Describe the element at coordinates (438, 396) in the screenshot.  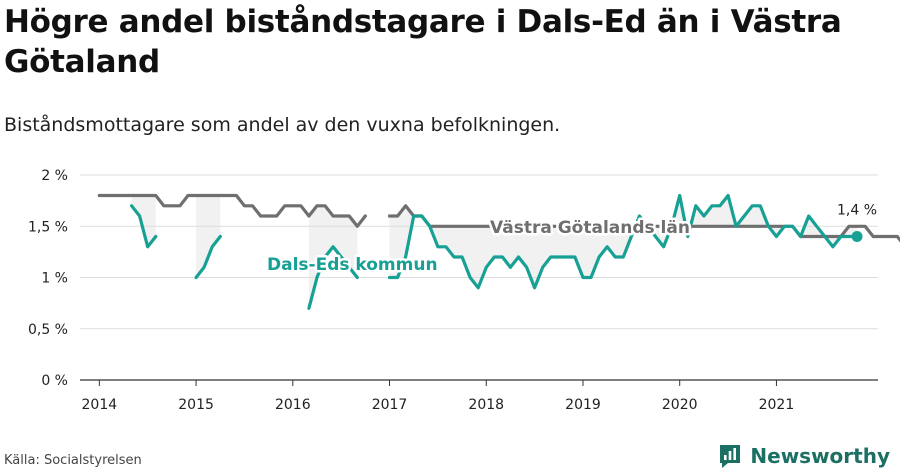
I see `x-axis-ticks: 2014 2015 2016 2017 2018 2019 2020 2021` at that location.